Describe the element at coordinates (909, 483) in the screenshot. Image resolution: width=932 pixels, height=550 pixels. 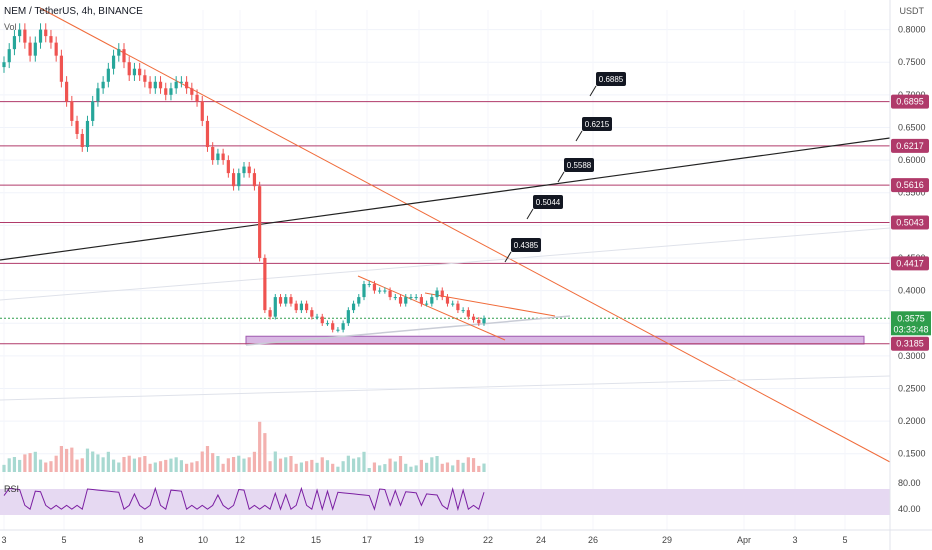
I see `rsi-tick-label: 80.00` at that location.